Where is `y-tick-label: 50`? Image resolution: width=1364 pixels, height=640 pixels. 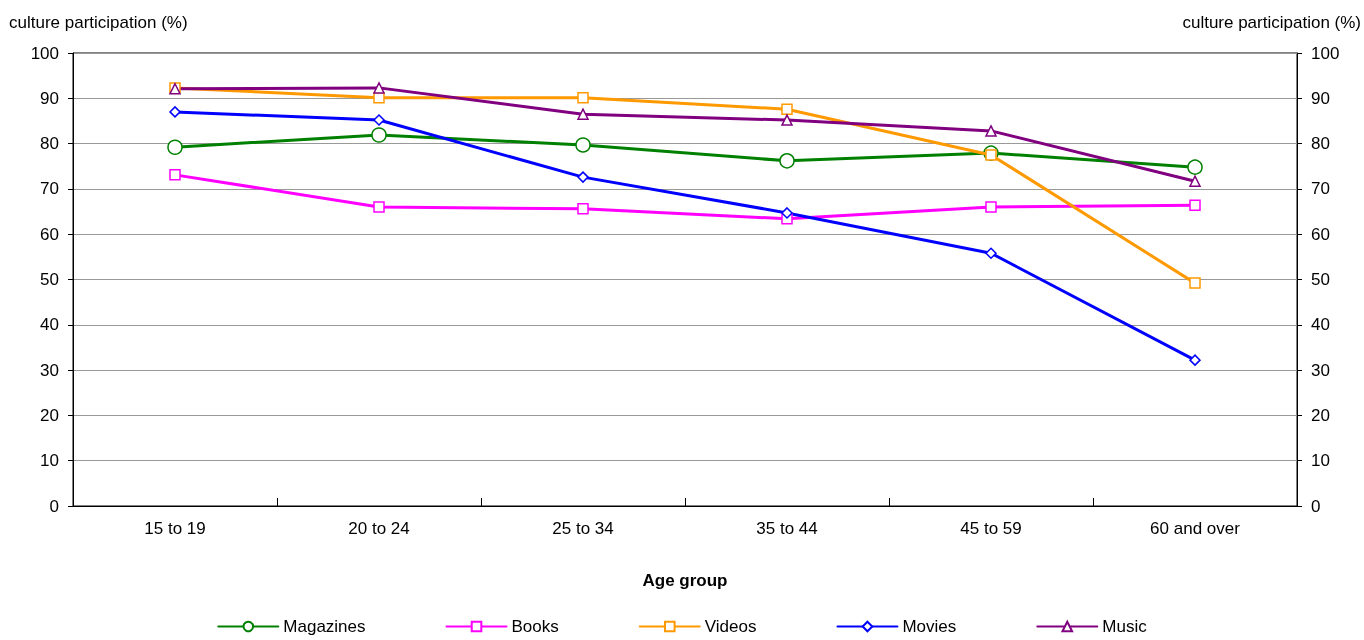
y-tick-label: 50 is located at coordinates (49, 279).